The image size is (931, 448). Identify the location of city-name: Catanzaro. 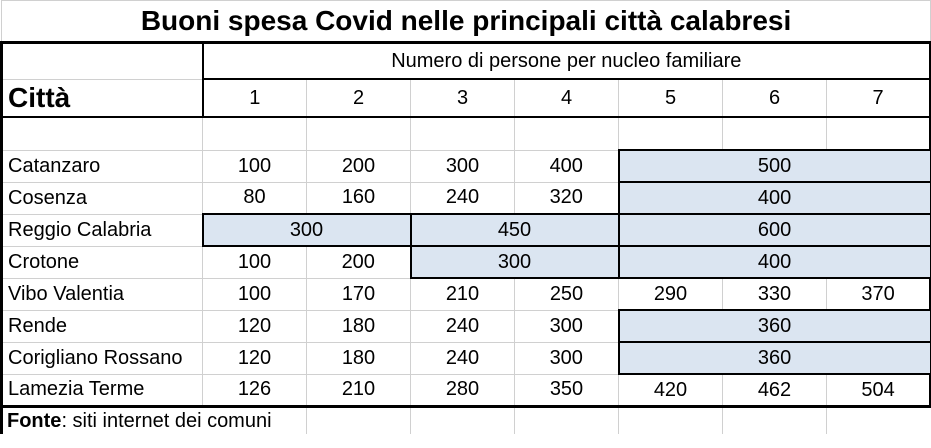
(101, 166).